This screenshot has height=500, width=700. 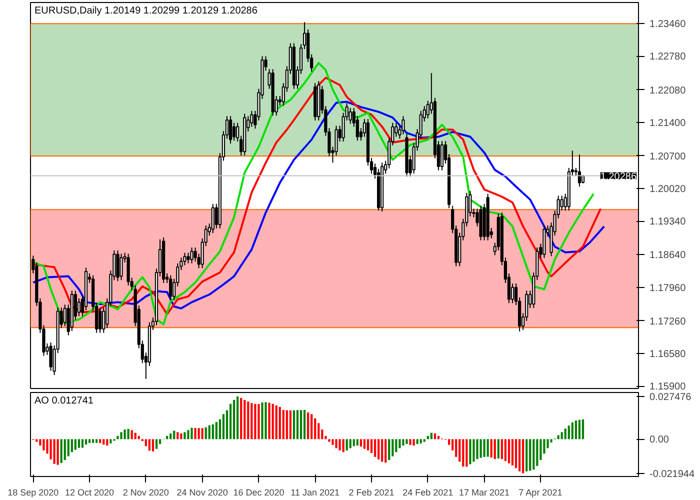 What do you see at coordinates (540, 493) in the screenshot?
I see `x-tick-label: 7 Apr 2021` at bounding box center [540, 493].